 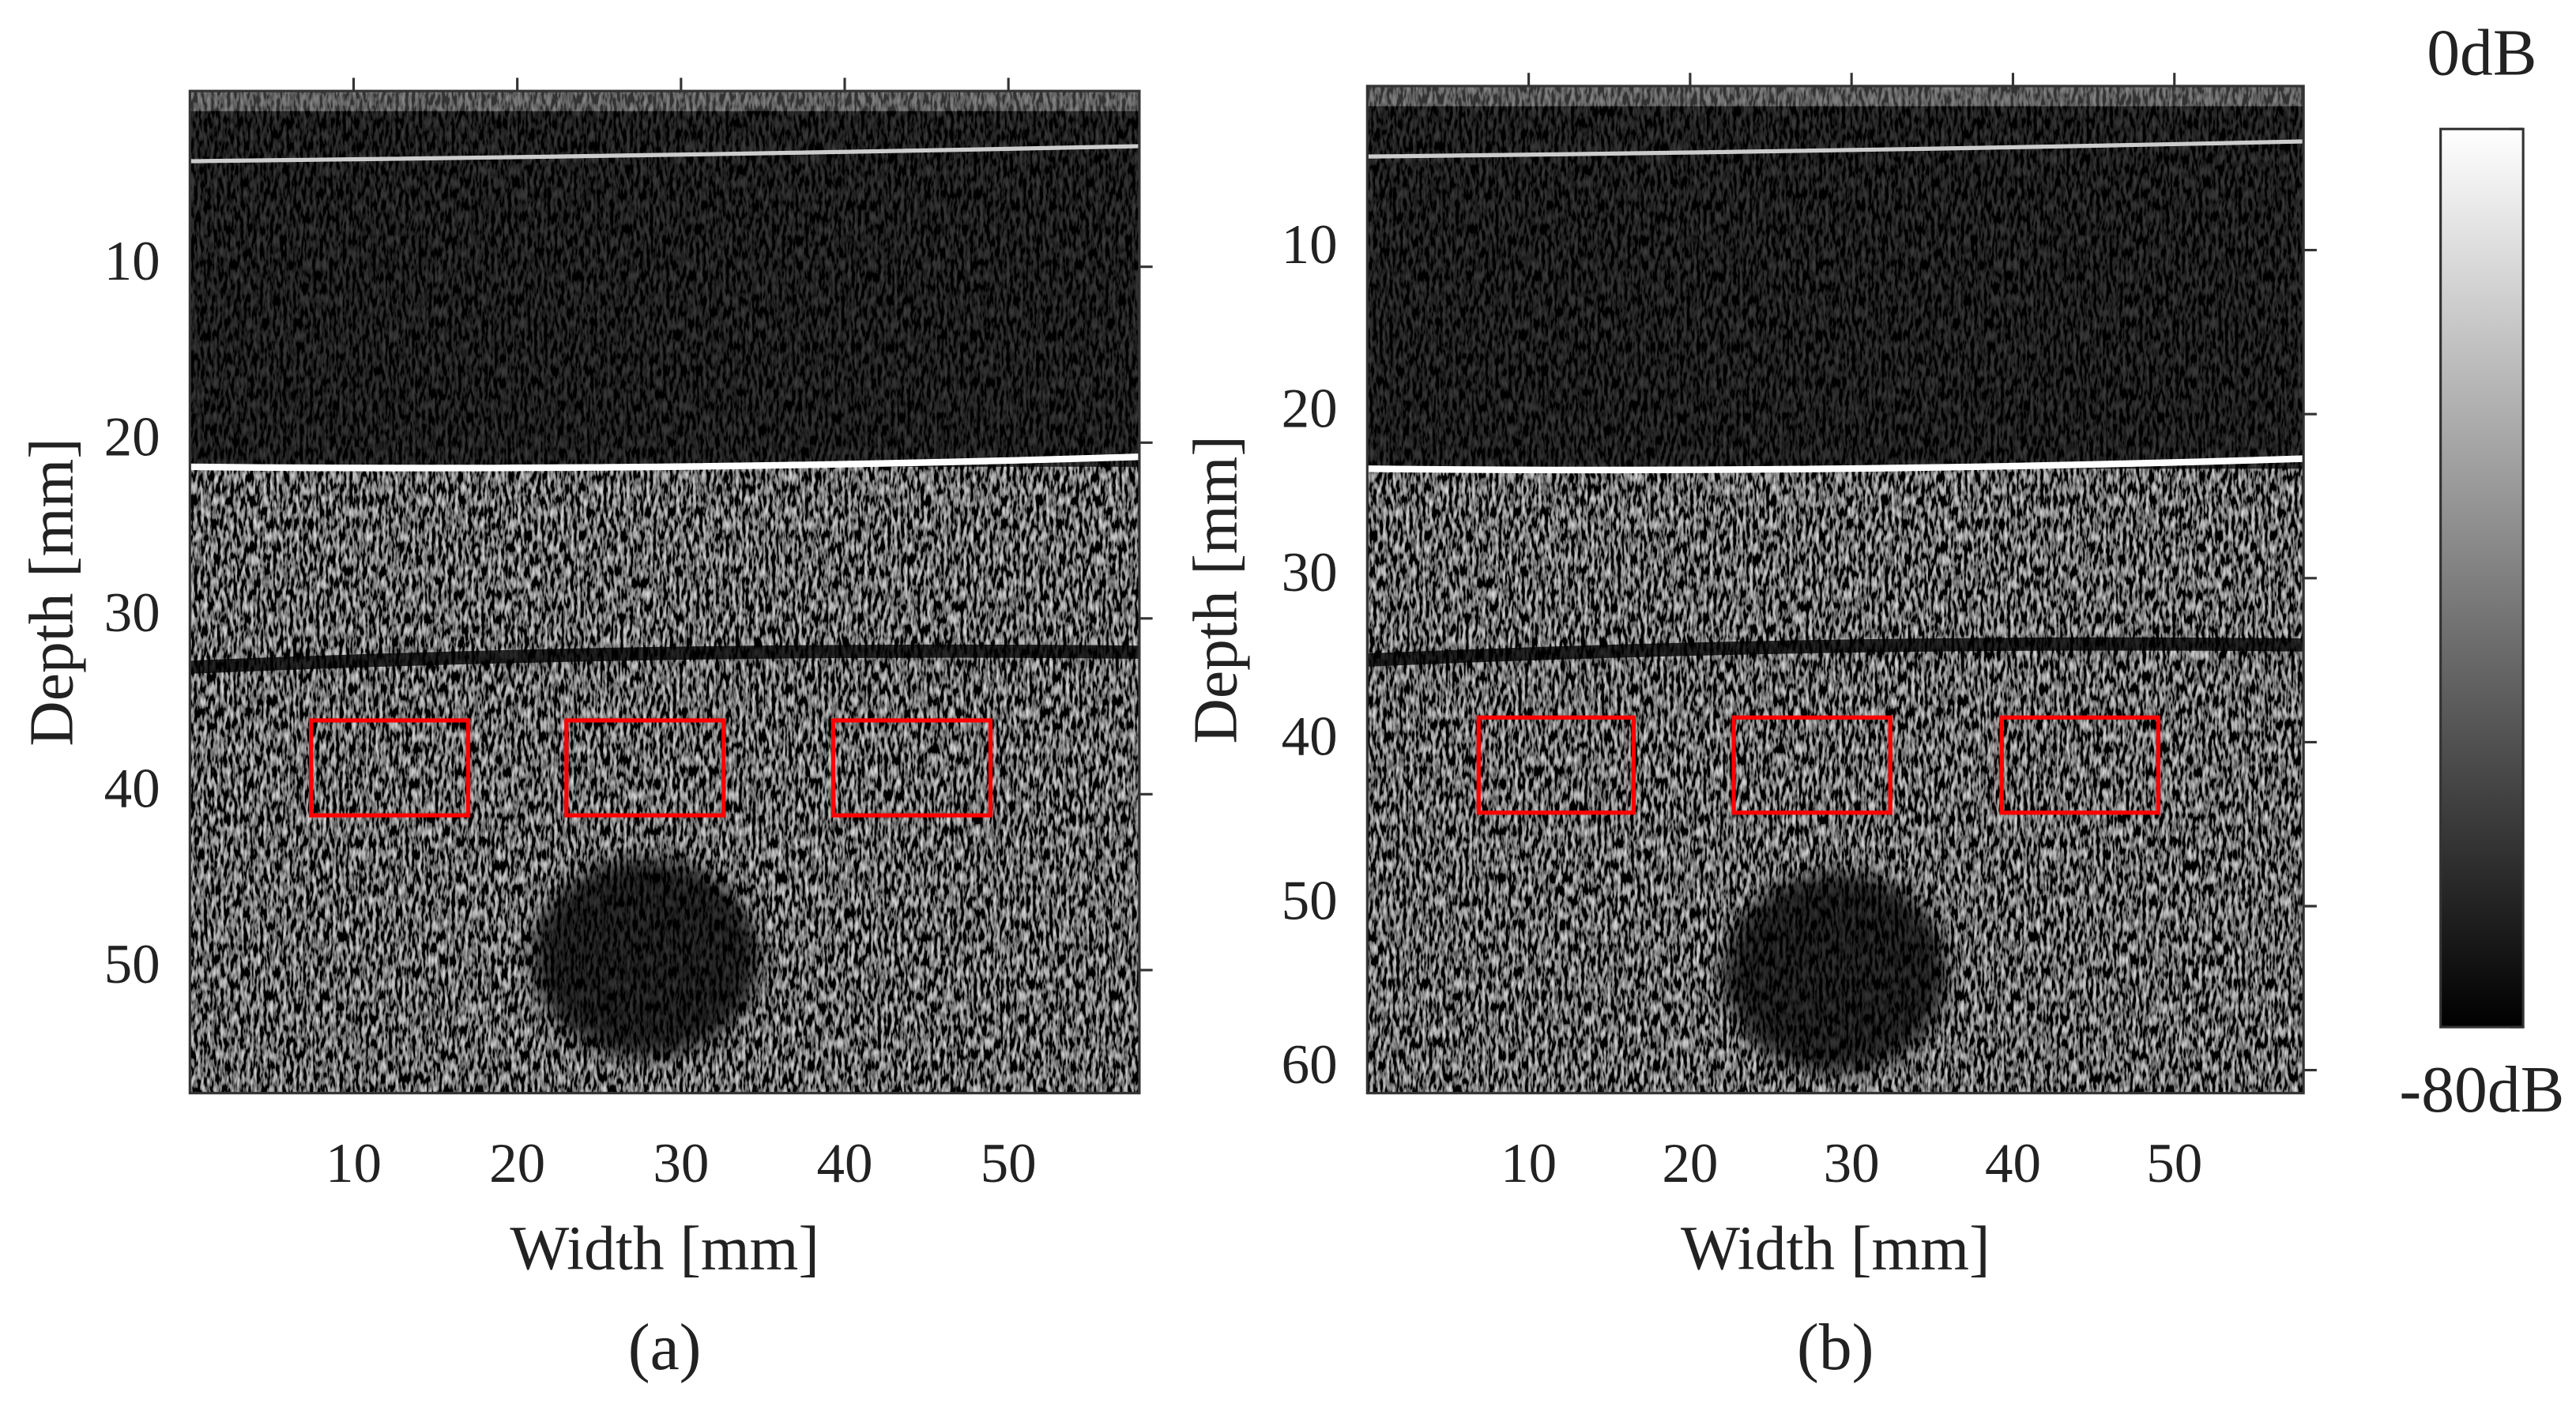 What do you see at coordinates (665, 1347) in the screenshot?
I see `panel-label: (a)` at bounding box center [665, 1347].